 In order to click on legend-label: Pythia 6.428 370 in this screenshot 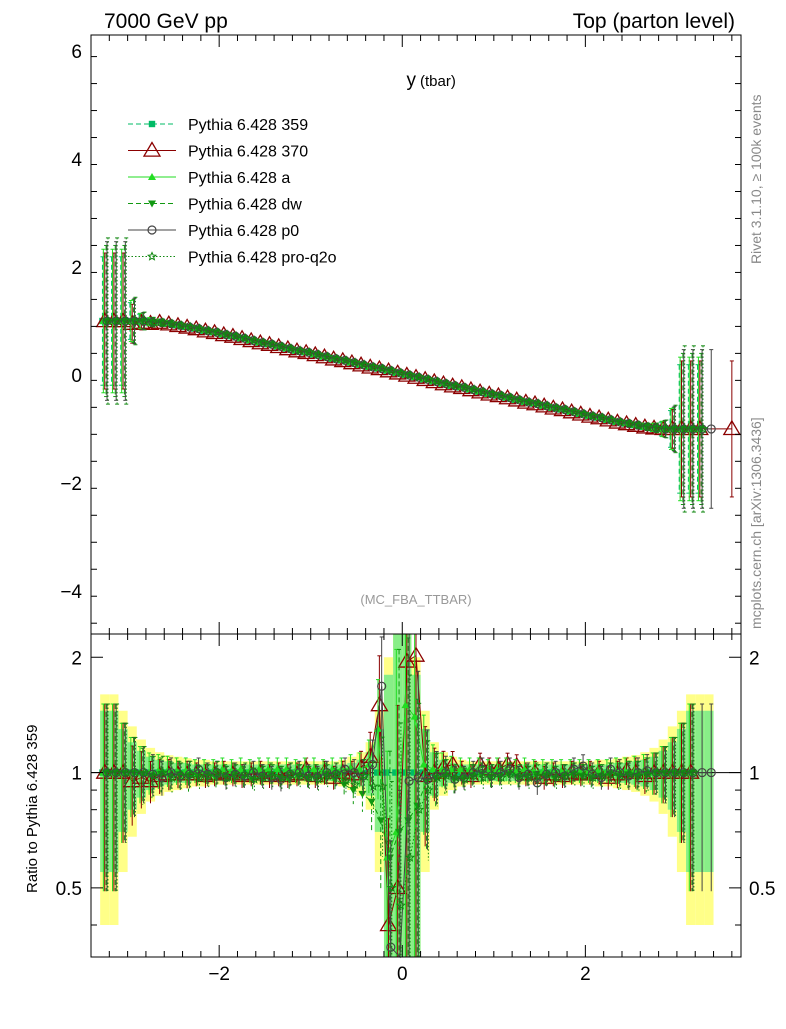, I will do `click(248, 152)`.